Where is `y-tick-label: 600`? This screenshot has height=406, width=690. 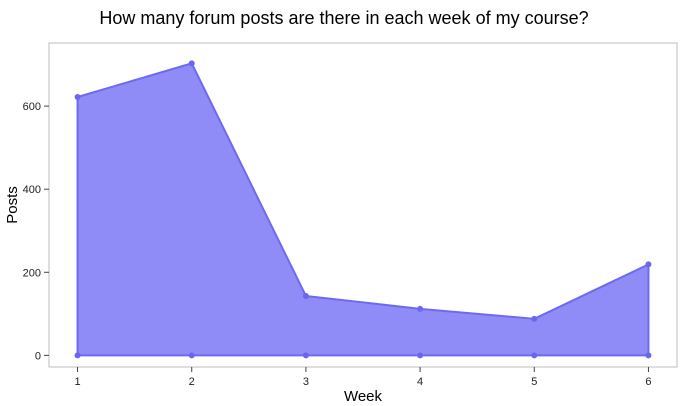
y-tick-label: 600 is located at coordinates (32, 107).